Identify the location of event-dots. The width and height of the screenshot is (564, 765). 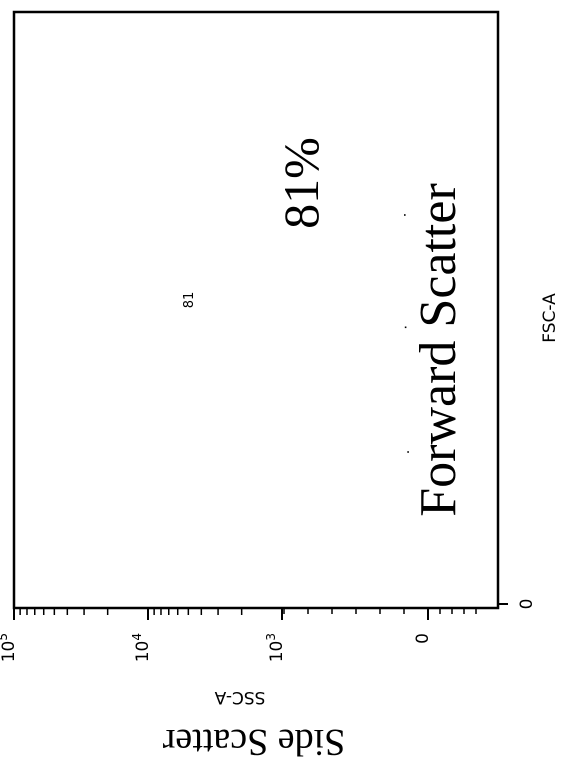
(406, 333).